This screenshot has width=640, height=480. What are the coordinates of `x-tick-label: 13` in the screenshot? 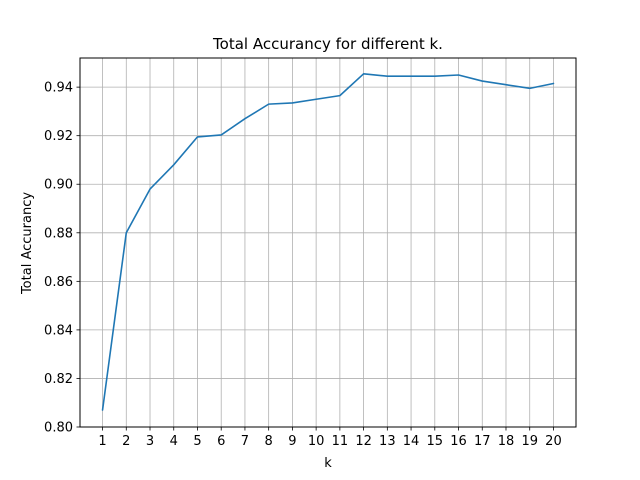 It's located at (387, 441).